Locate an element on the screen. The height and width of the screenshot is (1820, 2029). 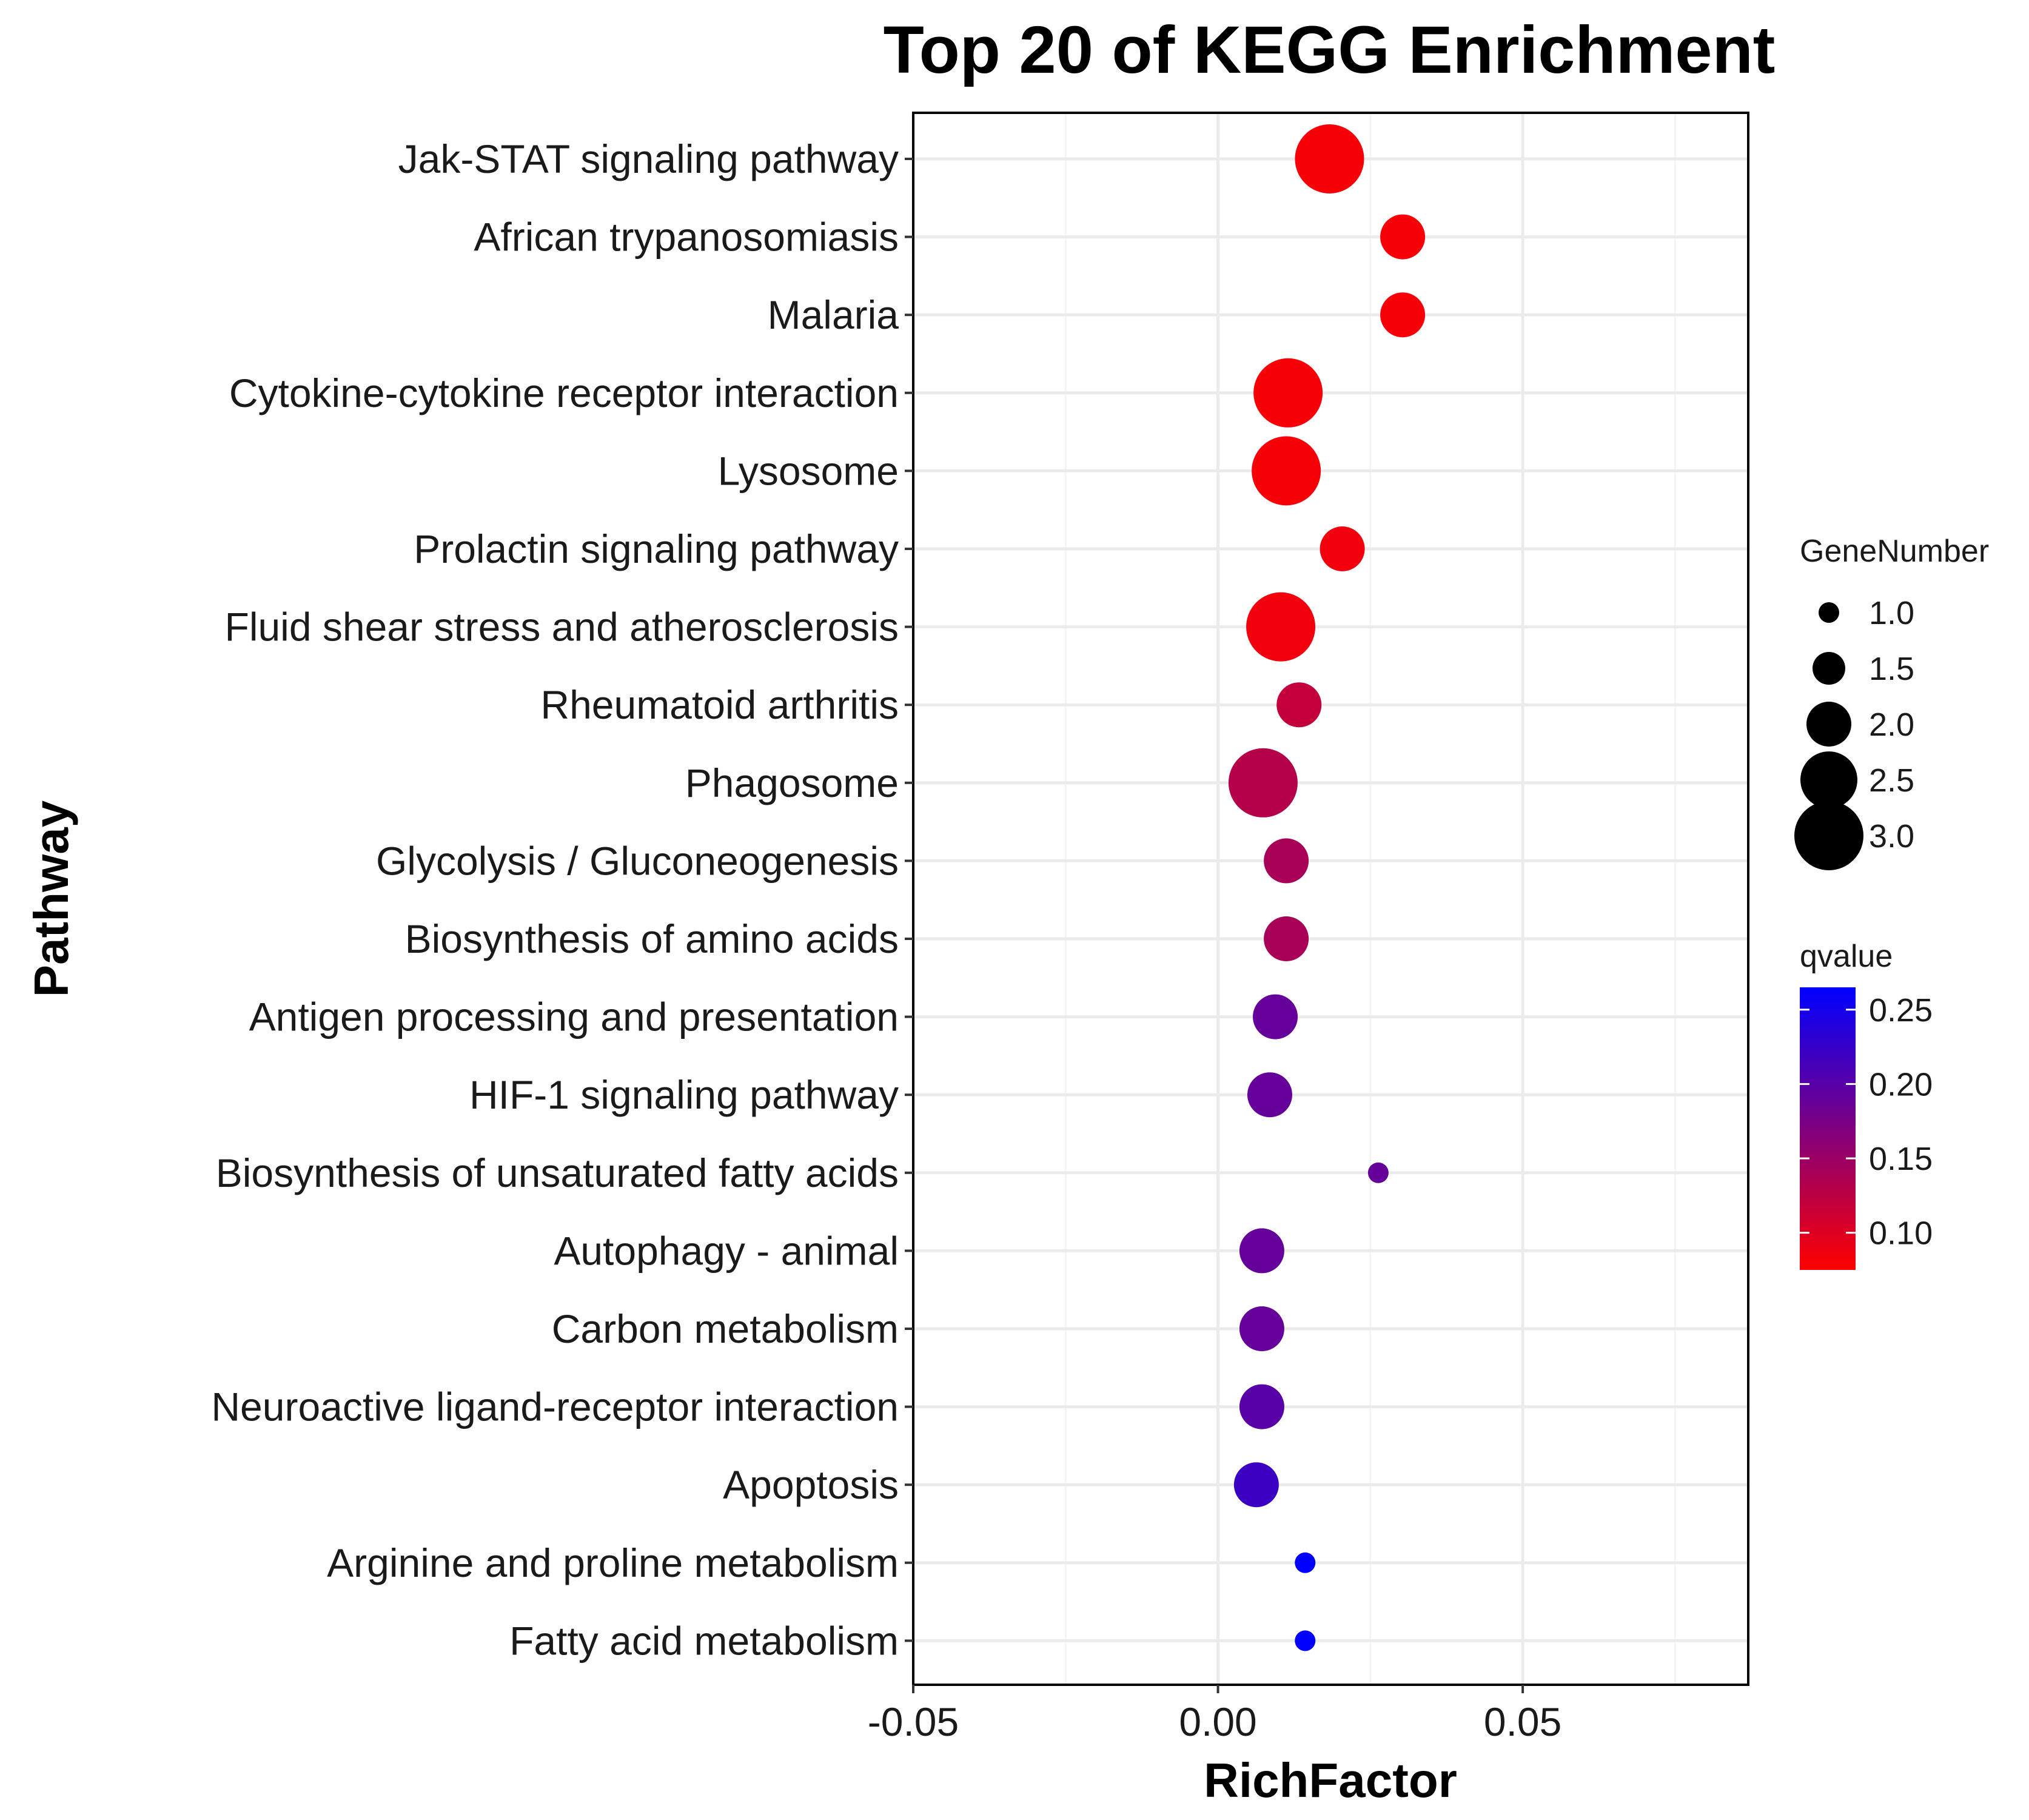
qvalue-legend-label: 0.20 is located at coordinates (1901, 1084).